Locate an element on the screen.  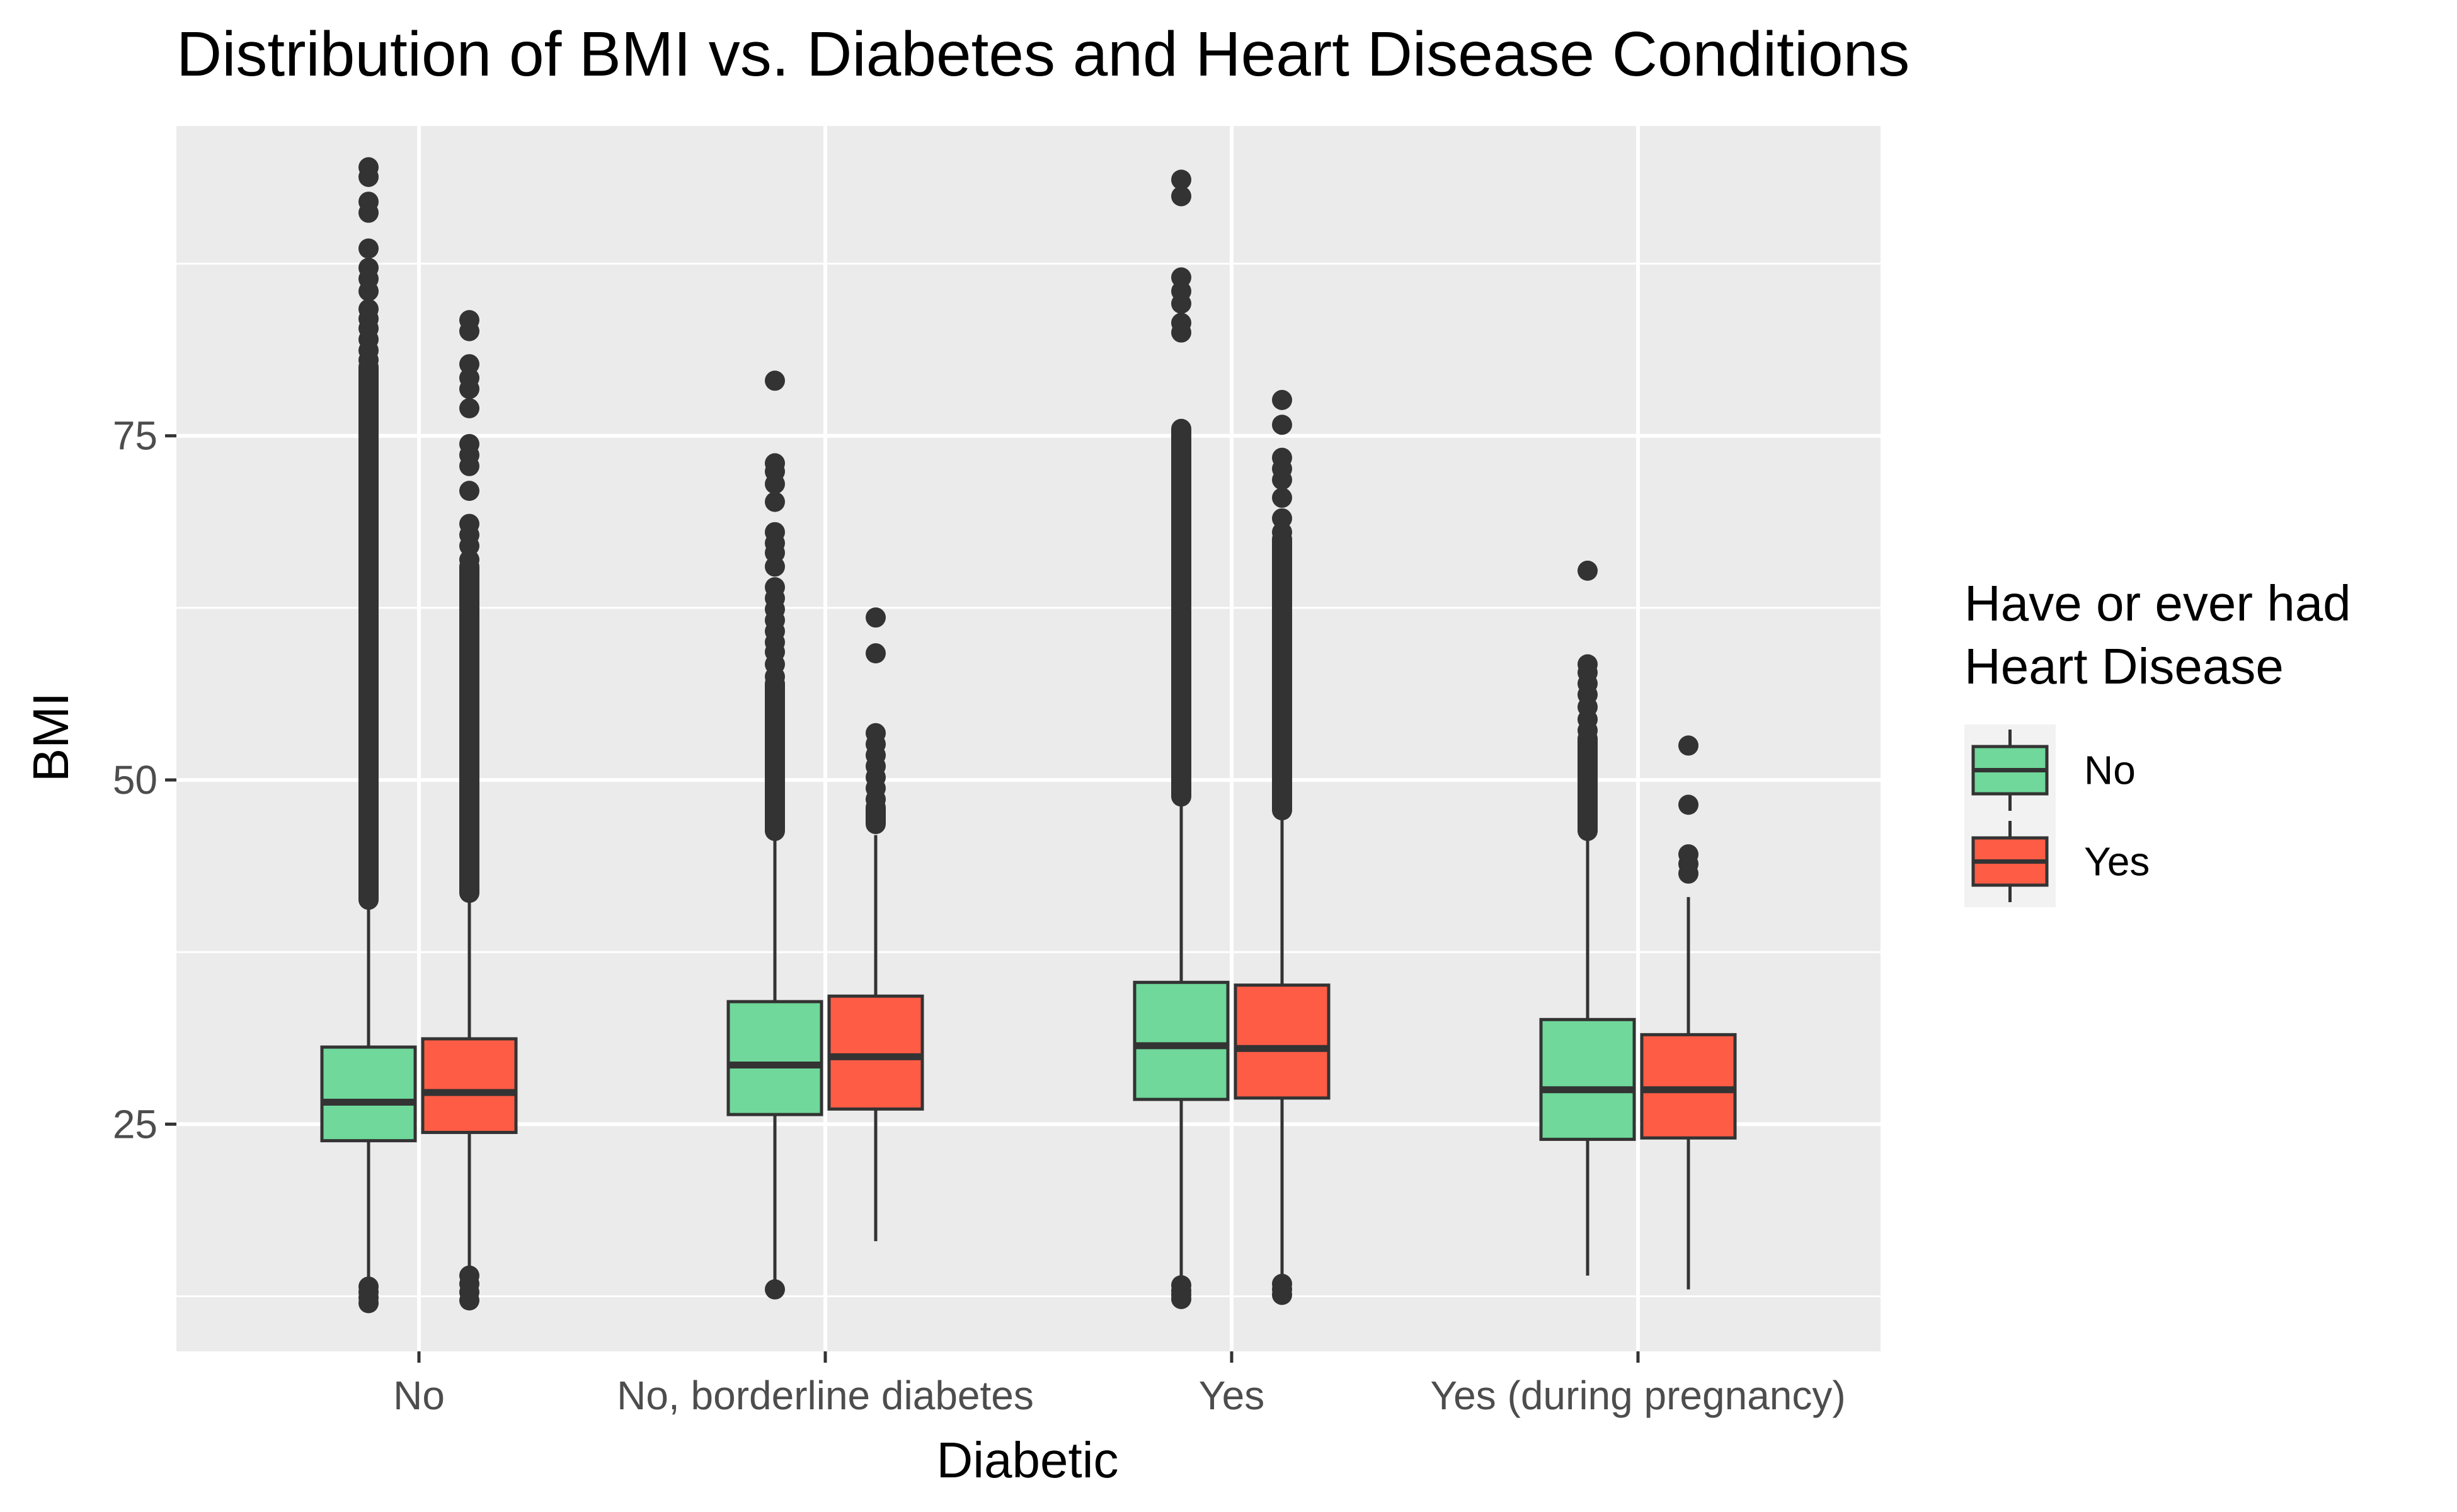
y-tick-label: 75 is located at coordinates (135, 436).